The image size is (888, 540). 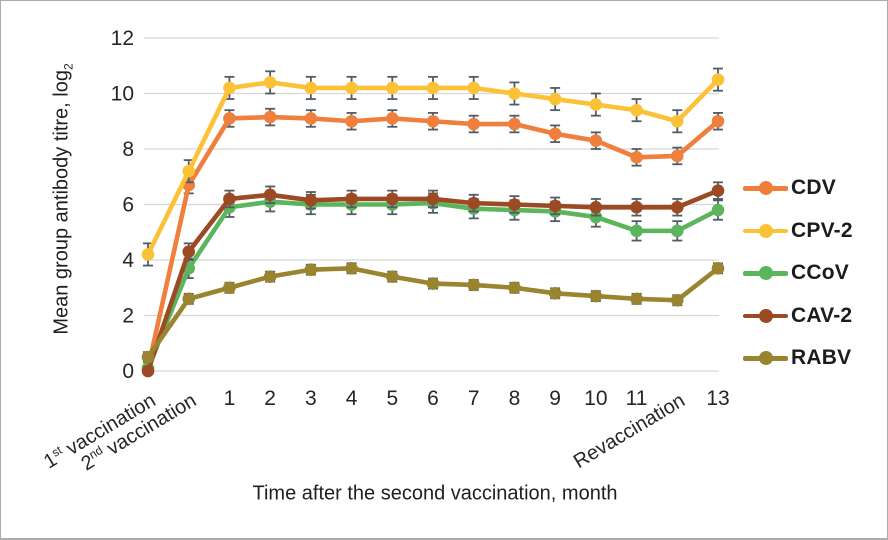 What do you see at coordinates (122, 38) in the screenshot?
I see `y-tick-label: 12` at bounding box center [122, 38].